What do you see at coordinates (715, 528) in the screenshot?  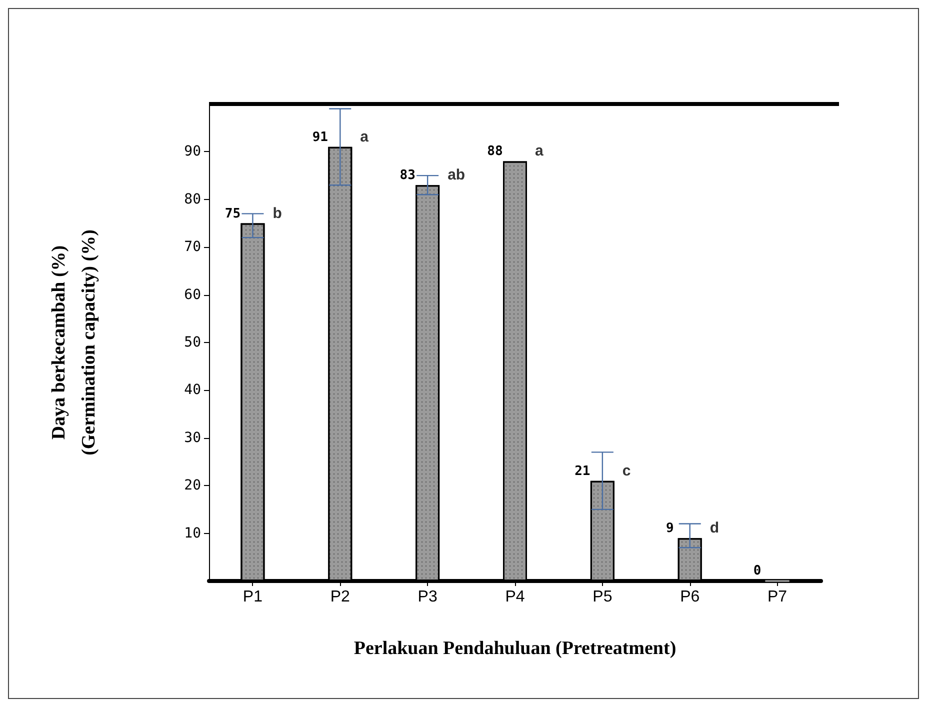 I see `annotation: d` at bounding box center [715, 528].